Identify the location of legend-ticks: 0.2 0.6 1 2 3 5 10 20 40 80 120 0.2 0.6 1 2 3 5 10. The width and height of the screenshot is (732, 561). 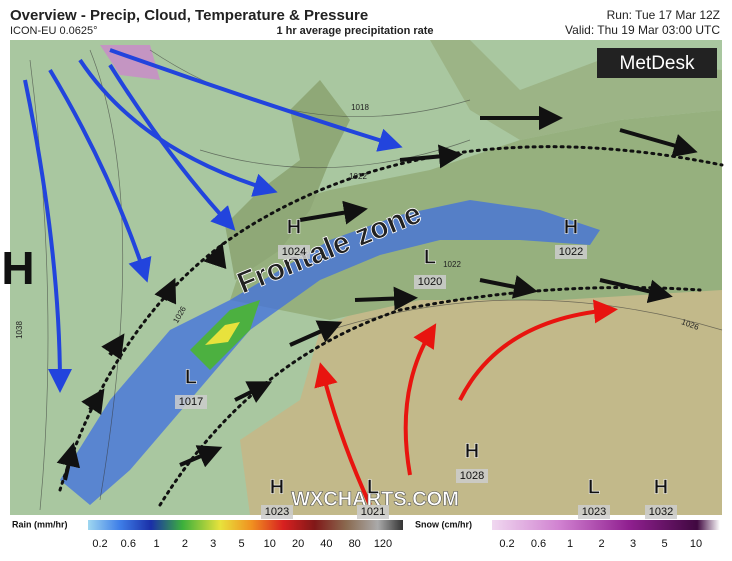
(397, 544).